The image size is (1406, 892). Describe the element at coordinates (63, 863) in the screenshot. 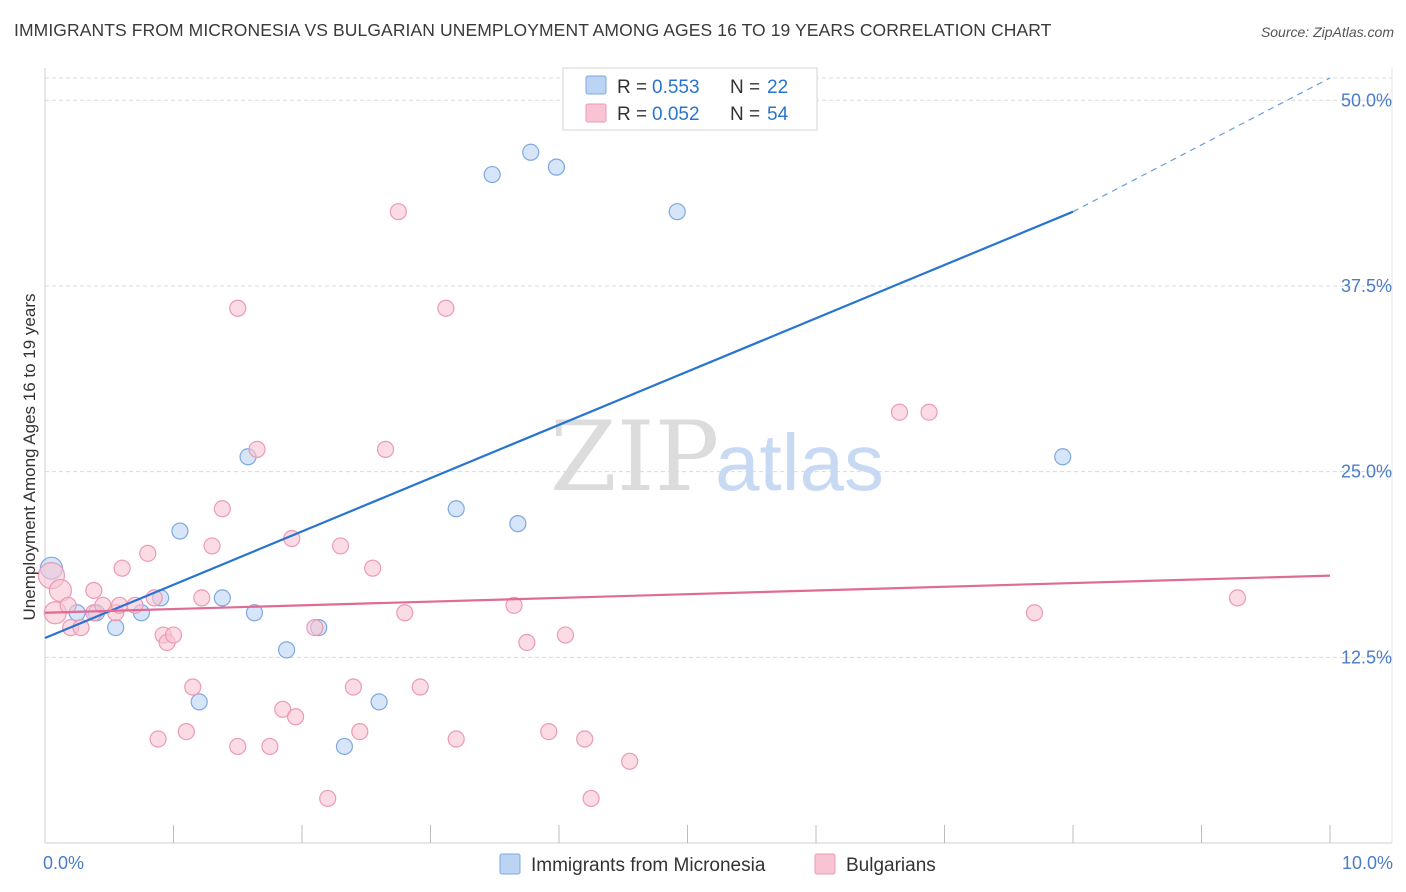

I see `x-tick-label: 0.0%` at that location.